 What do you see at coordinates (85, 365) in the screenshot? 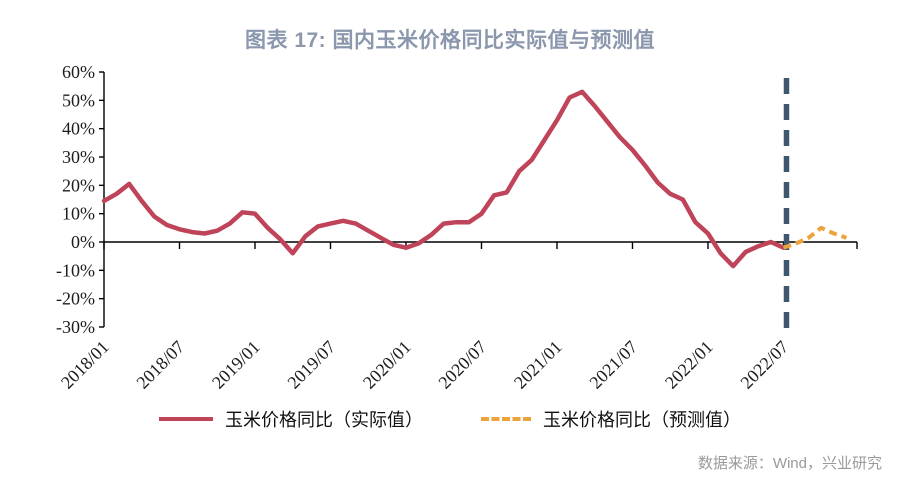
I see `svg-text: 2018/01` at bounding box center [85, 365].